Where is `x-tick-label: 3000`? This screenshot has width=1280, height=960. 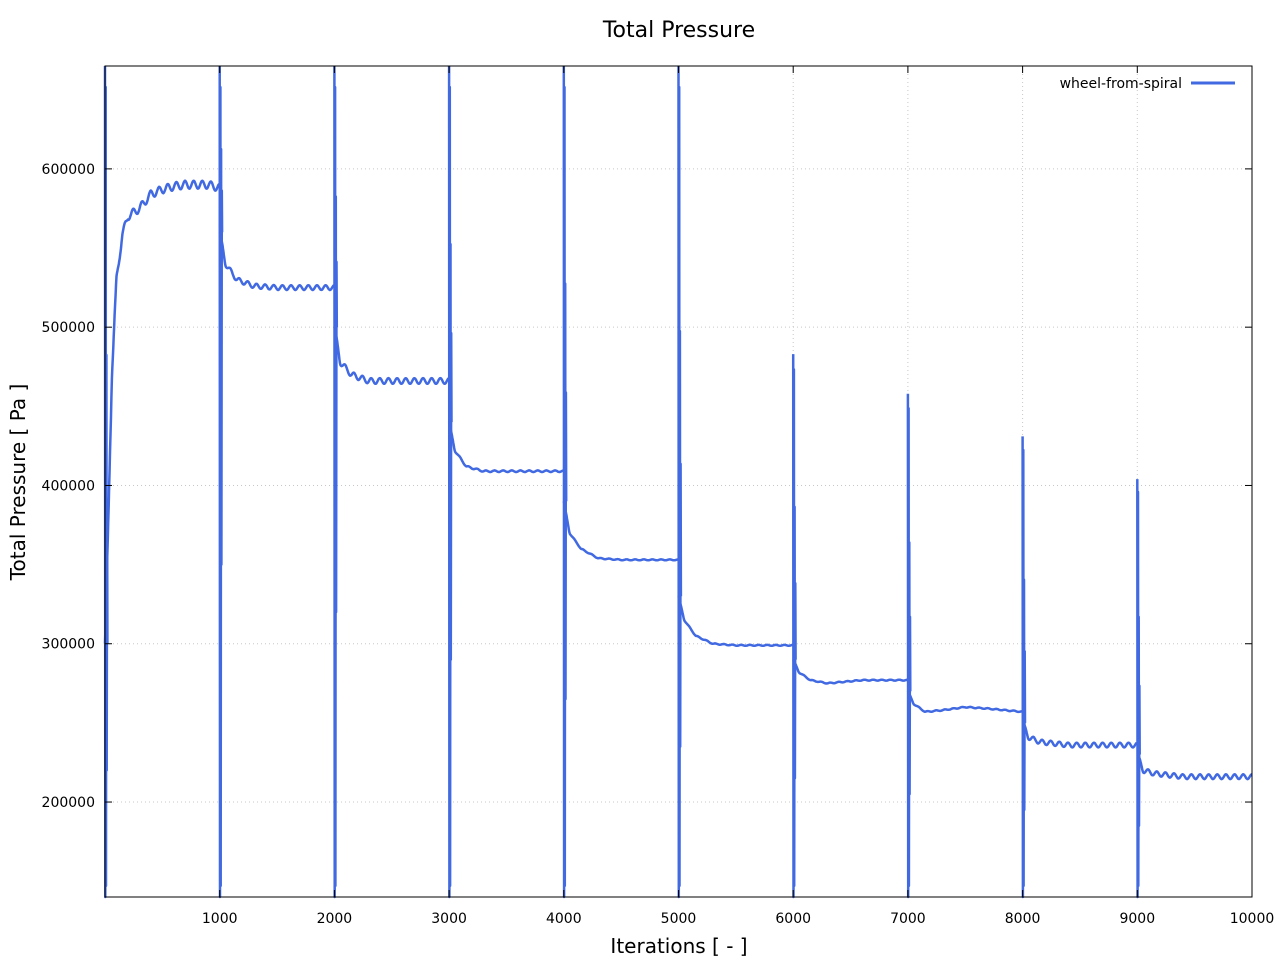 x-tick-label: 3000 is located at coordinates (449, 919).